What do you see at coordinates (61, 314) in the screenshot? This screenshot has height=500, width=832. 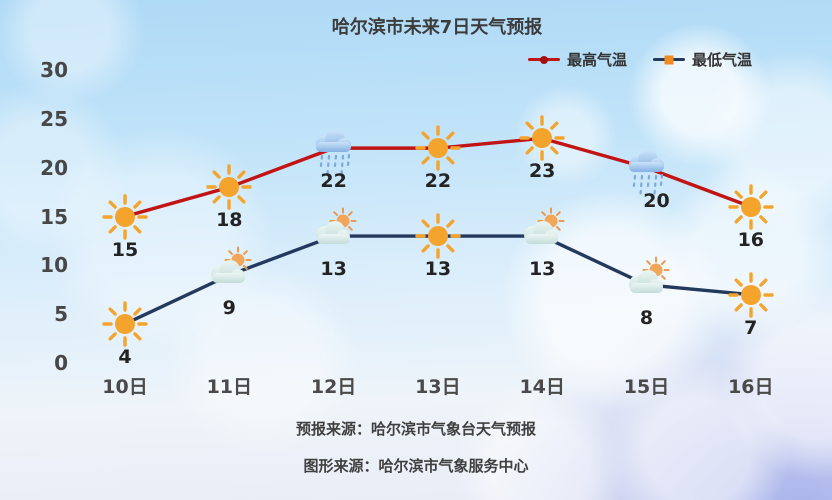 I see `y-axis-tick: 5` at bounding box center [61, 314].